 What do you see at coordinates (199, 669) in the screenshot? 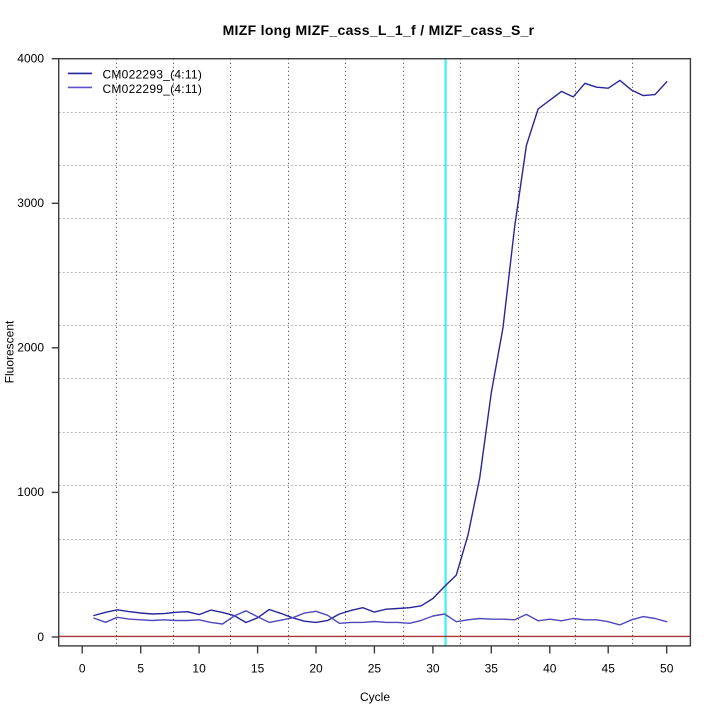
I see `svg-text: 10` at bounding box center [199, 669].